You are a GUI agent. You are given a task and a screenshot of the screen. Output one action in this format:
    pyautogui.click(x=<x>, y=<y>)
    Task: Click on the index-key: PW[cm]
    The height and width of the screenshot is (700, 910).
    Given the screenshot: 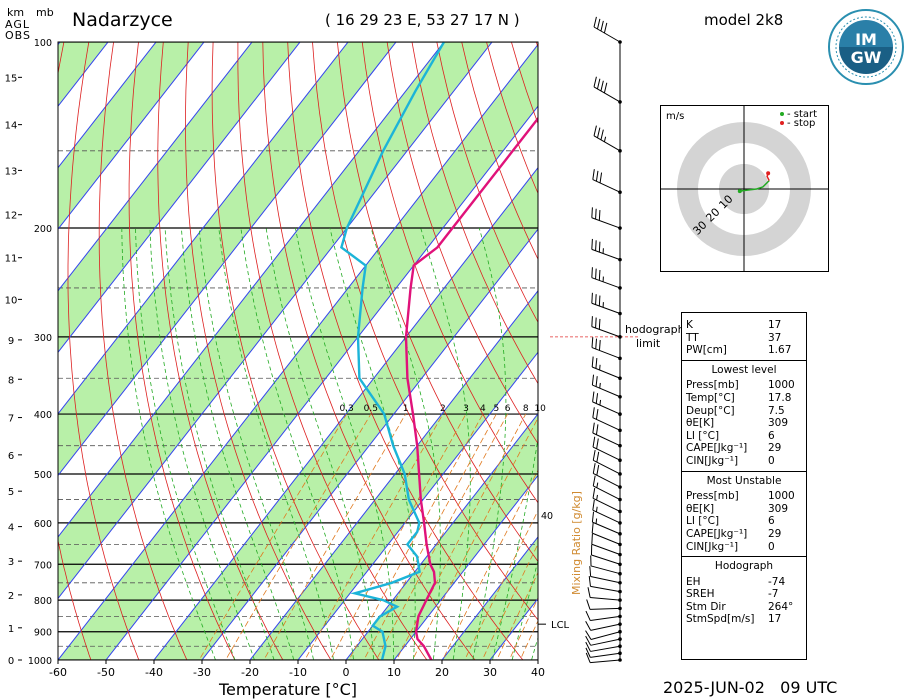 What is the action you would take?
    pyautogui.click(x=706, y=350)
    